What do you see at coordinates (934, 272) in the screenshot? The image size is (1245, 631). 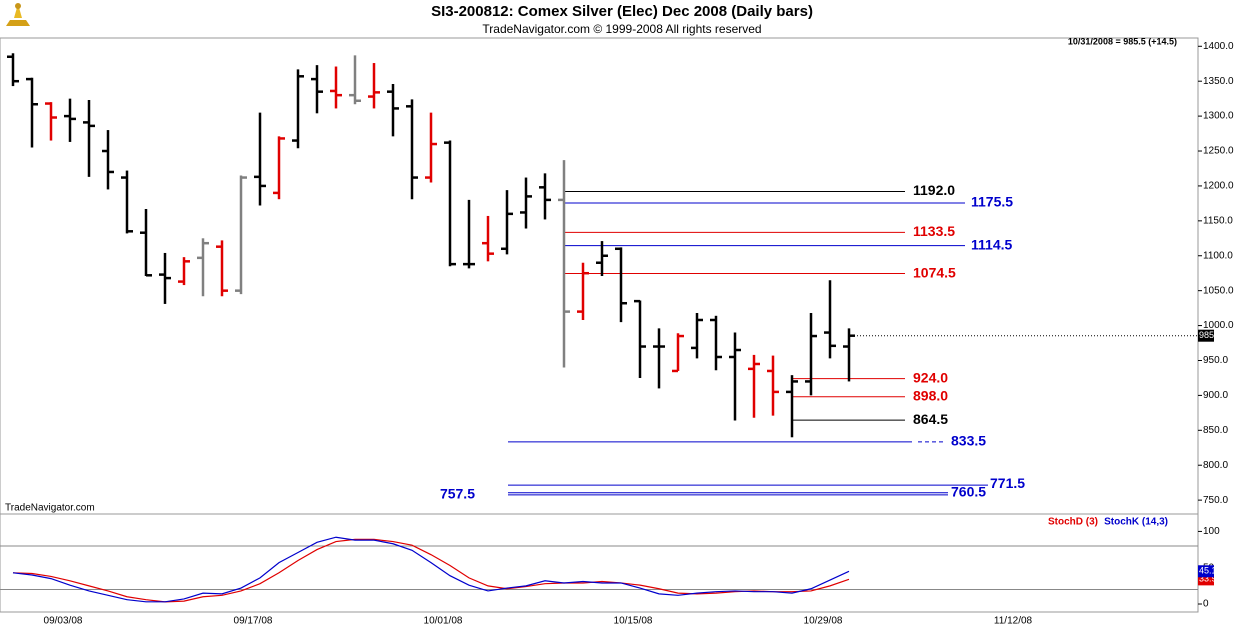 I see `level-label: 1074.5` at bounding box center [934, 272].